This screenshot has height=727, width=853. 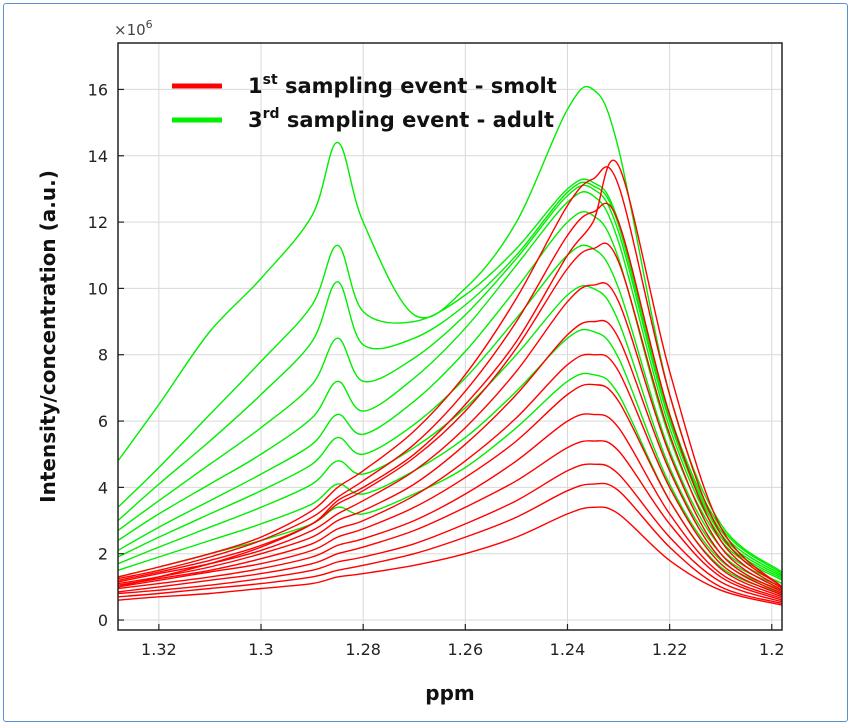 I want to click on x-tick-label: 1.22, so click(x=670, y=649).